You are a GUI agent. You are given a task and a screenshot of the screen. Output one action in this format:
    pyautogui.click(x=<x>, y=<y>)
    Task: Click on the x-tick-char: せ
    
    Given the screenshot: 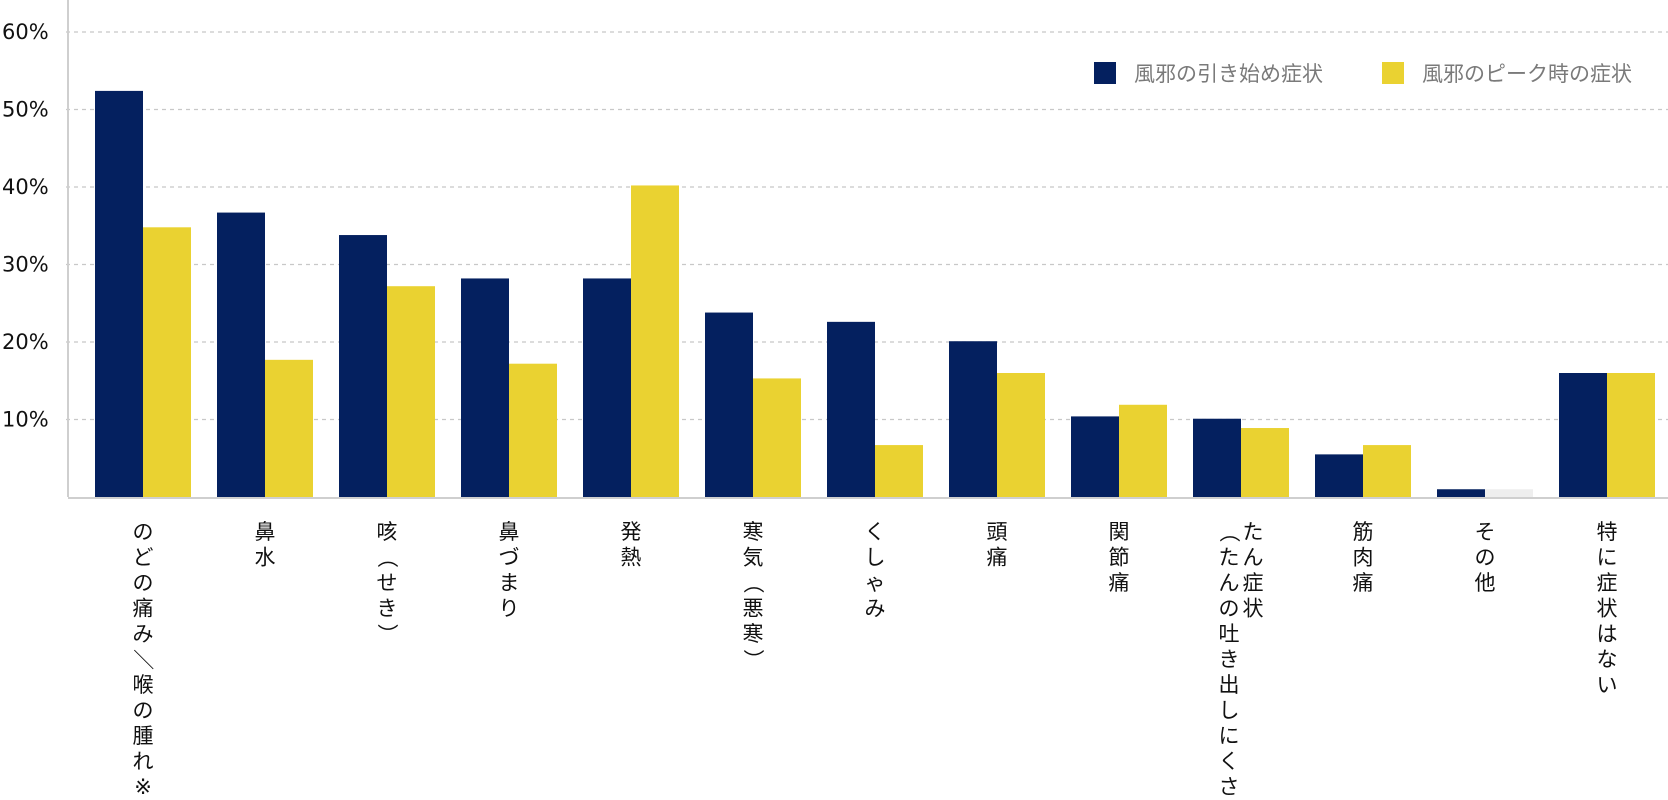 What is the action you would take?
    pyautogui.click(x=387, y=583)
    